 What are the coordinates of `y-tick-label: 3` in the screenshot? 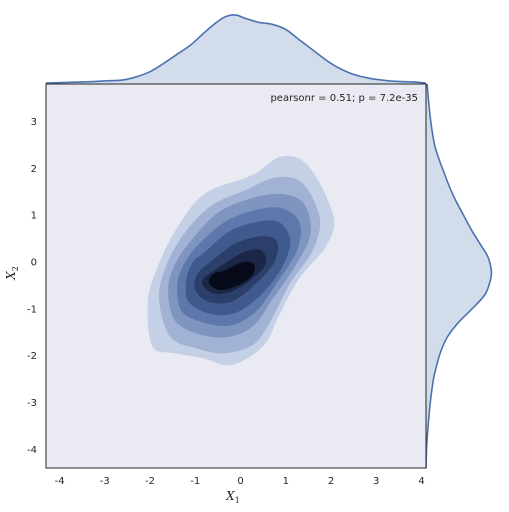 It's located at (34, 122).